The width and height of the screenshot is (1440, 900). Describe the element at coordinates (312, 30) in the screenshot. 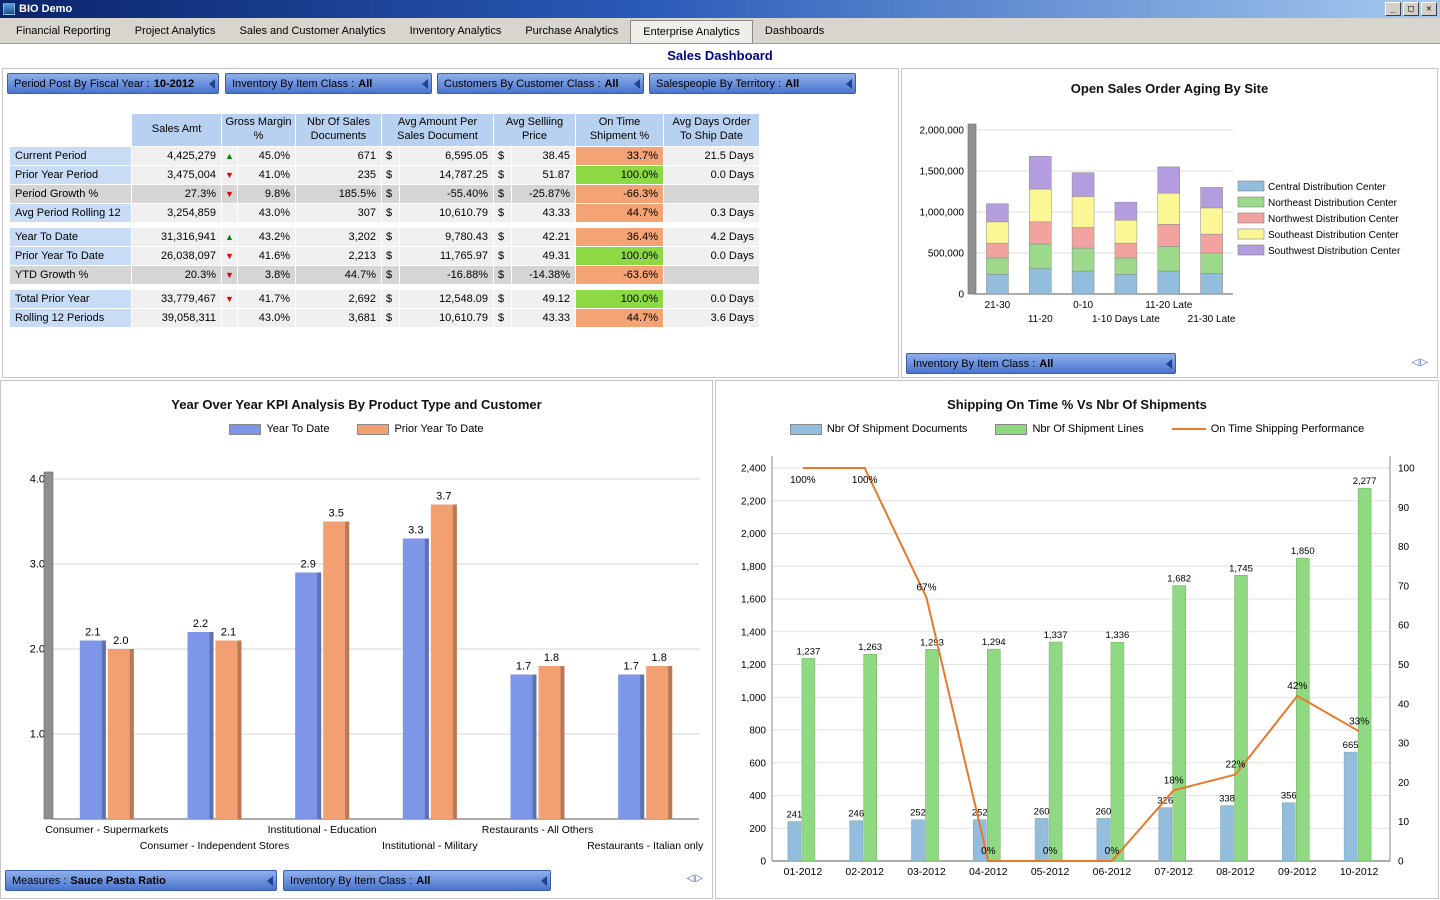

I see `tab-sales-and-customer-analytics: Sales and Customer Analytics` at that location.